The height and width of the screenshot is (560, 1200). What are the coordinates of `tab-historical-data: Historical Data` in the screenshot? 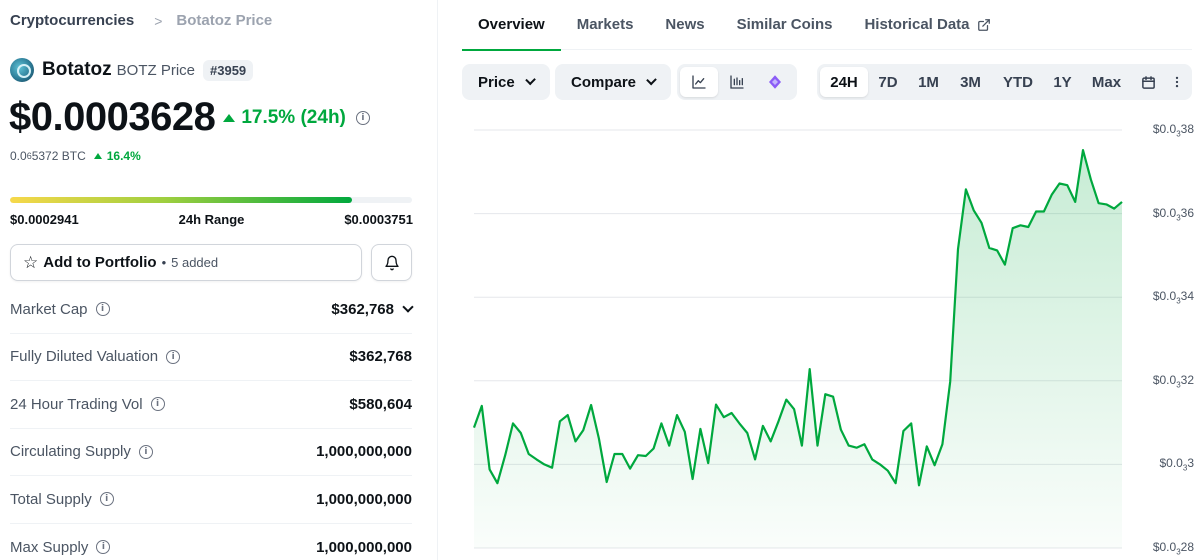 It's located at (927, 25).